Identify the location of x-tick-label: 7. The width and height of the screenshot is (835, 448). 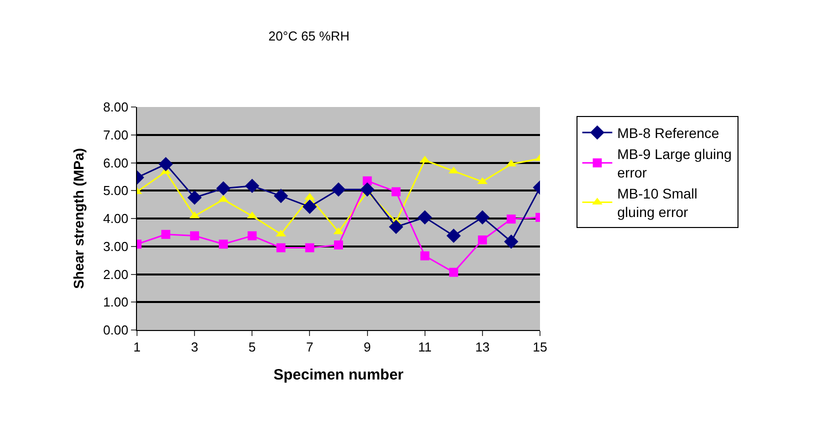
(310, 347).